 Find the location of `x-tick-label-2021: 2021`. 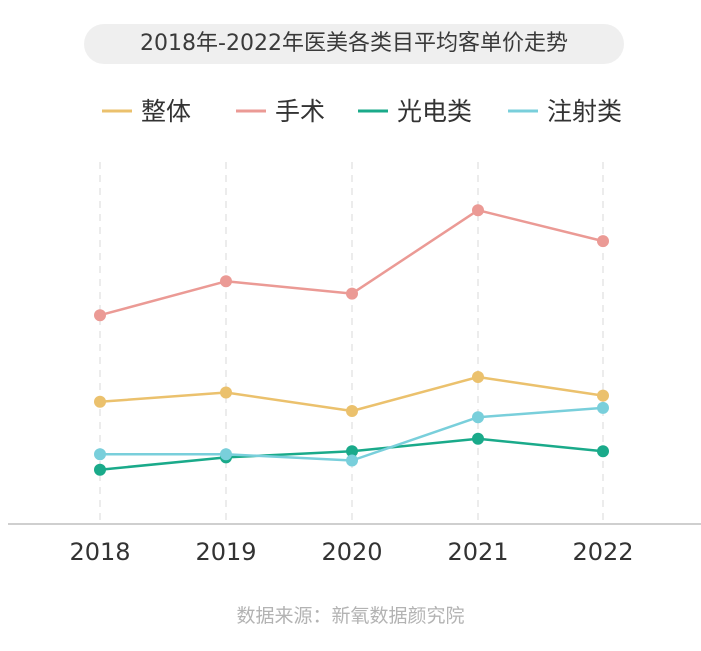

x-tick-label-2021: 2021 is located at coordinates (477, 552).